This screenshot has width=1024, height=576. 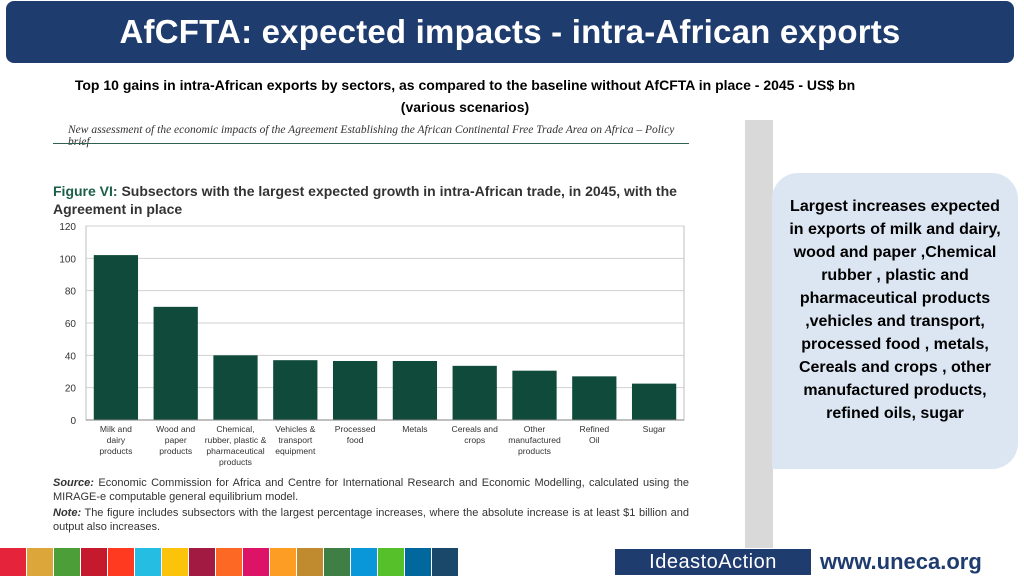 I want to click on x-tick-label: Cereals and crops, so click(x=475, y=434).